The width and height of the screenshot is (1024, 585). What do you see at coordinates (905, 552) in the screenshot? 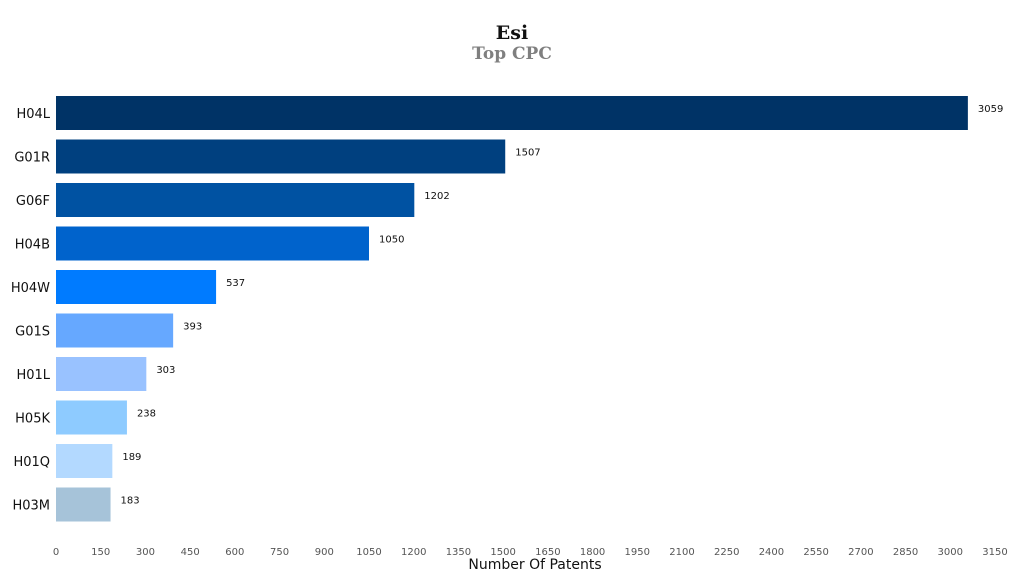
I see `x-tick-2850: 2850` at bounding box center [905, 552].